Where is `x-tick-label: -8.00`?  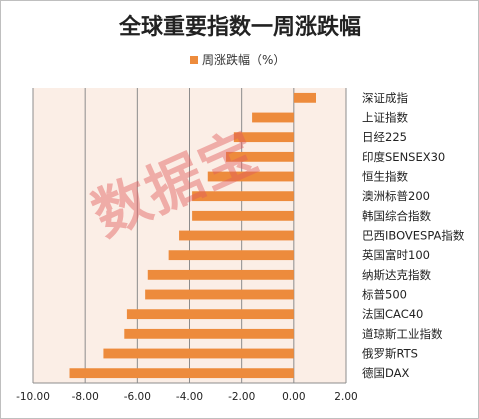
x-tick-label: -8.00 is located at coordinates (85, 397).